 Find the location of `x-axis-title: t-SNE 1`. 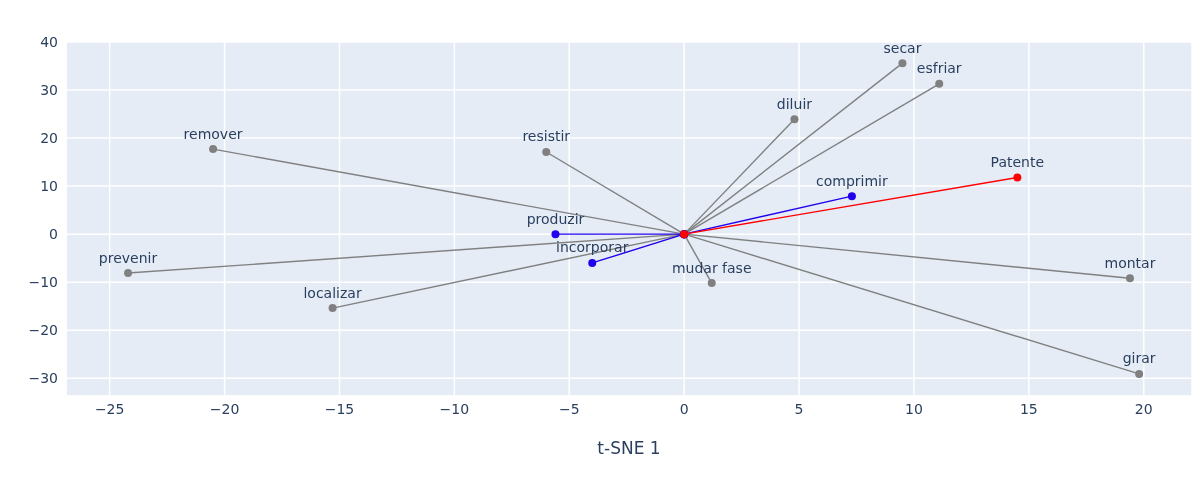

x-axis-title: t-SNE 1 is located at coordinates (629, 448).